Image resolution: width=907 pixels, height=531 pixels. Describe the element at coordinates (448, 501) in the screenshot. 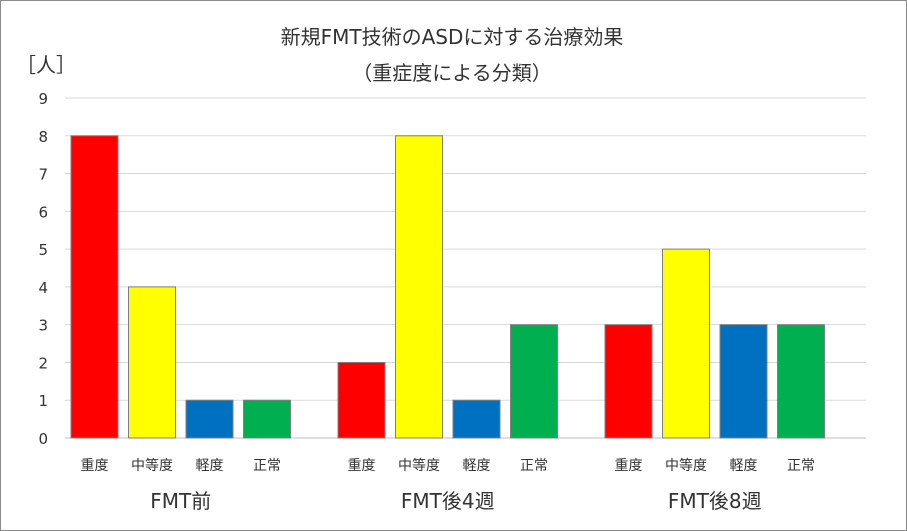

I see `group-label: FMT後4週` at that location.